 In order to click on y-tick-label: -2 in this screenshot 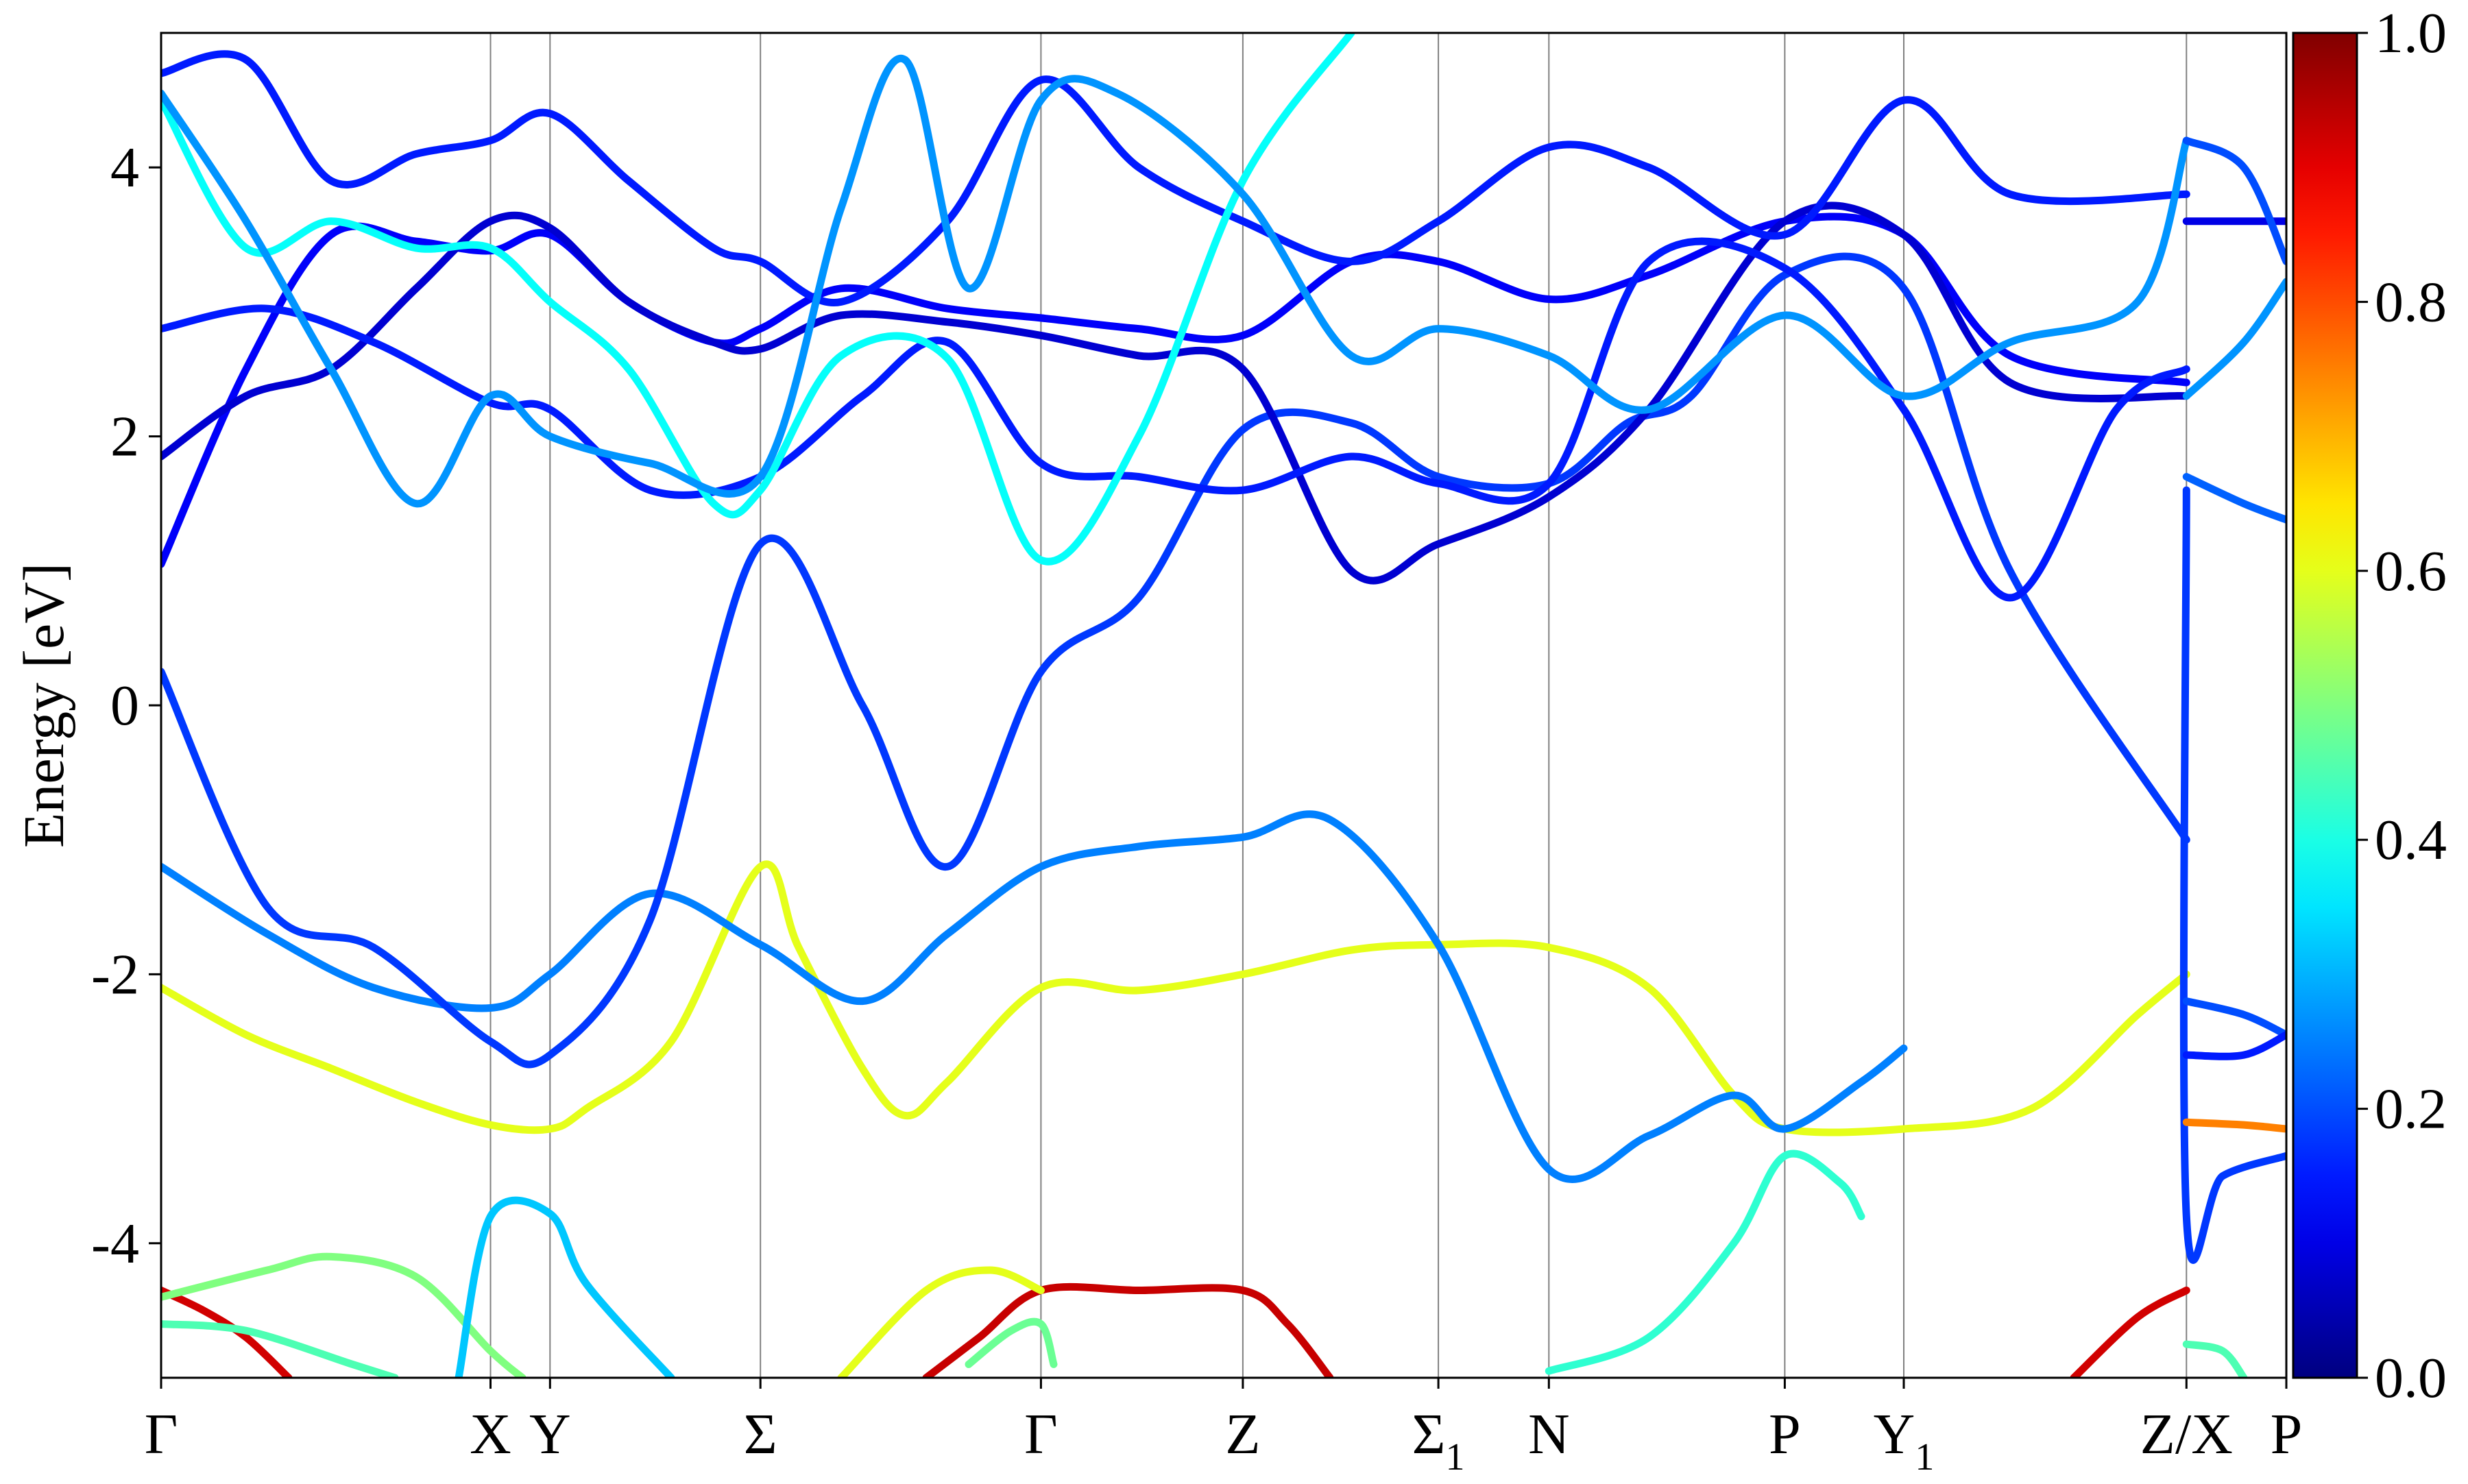, I will do `click(115, 974)`.